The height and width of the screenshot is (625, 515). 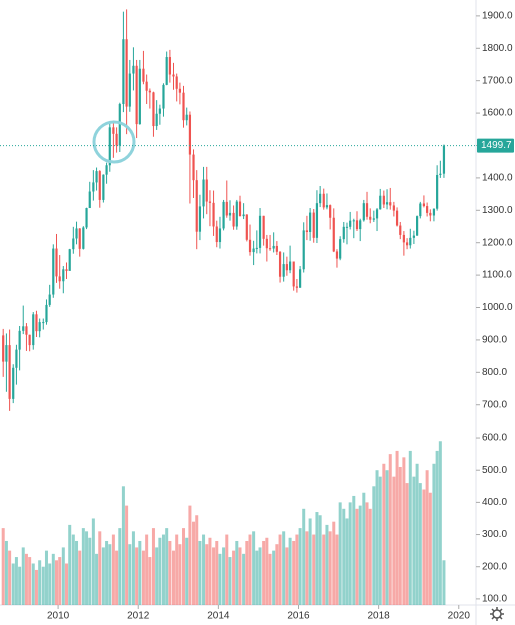 What do you see at coordinates (218, 616) in the screenshot?
I see `x-tick-label: 2014` at bounding box center [218, 616].